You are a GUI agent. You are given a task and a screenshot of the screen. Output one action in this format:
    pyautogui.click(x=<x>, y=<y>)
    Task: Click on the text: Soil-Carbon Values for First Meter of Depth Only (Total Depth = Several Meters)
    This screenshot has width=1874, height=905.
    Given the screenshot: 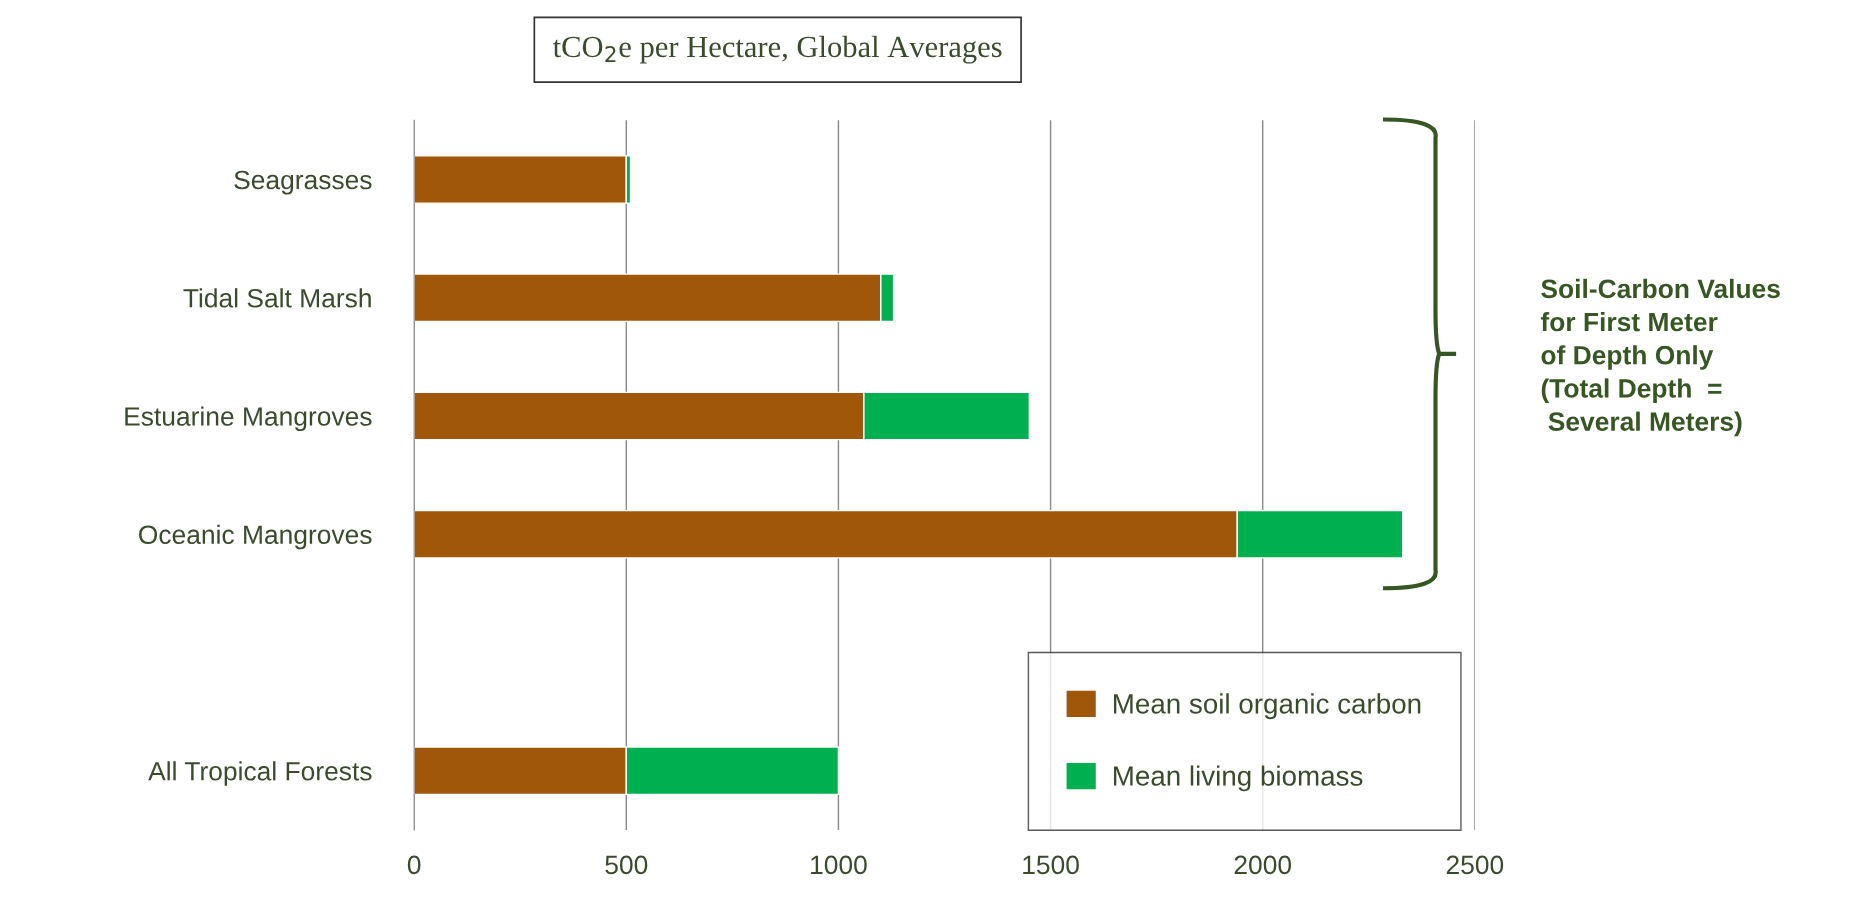 What is the action you would take?
    pyautogui.click(x=1660, y=357)
    